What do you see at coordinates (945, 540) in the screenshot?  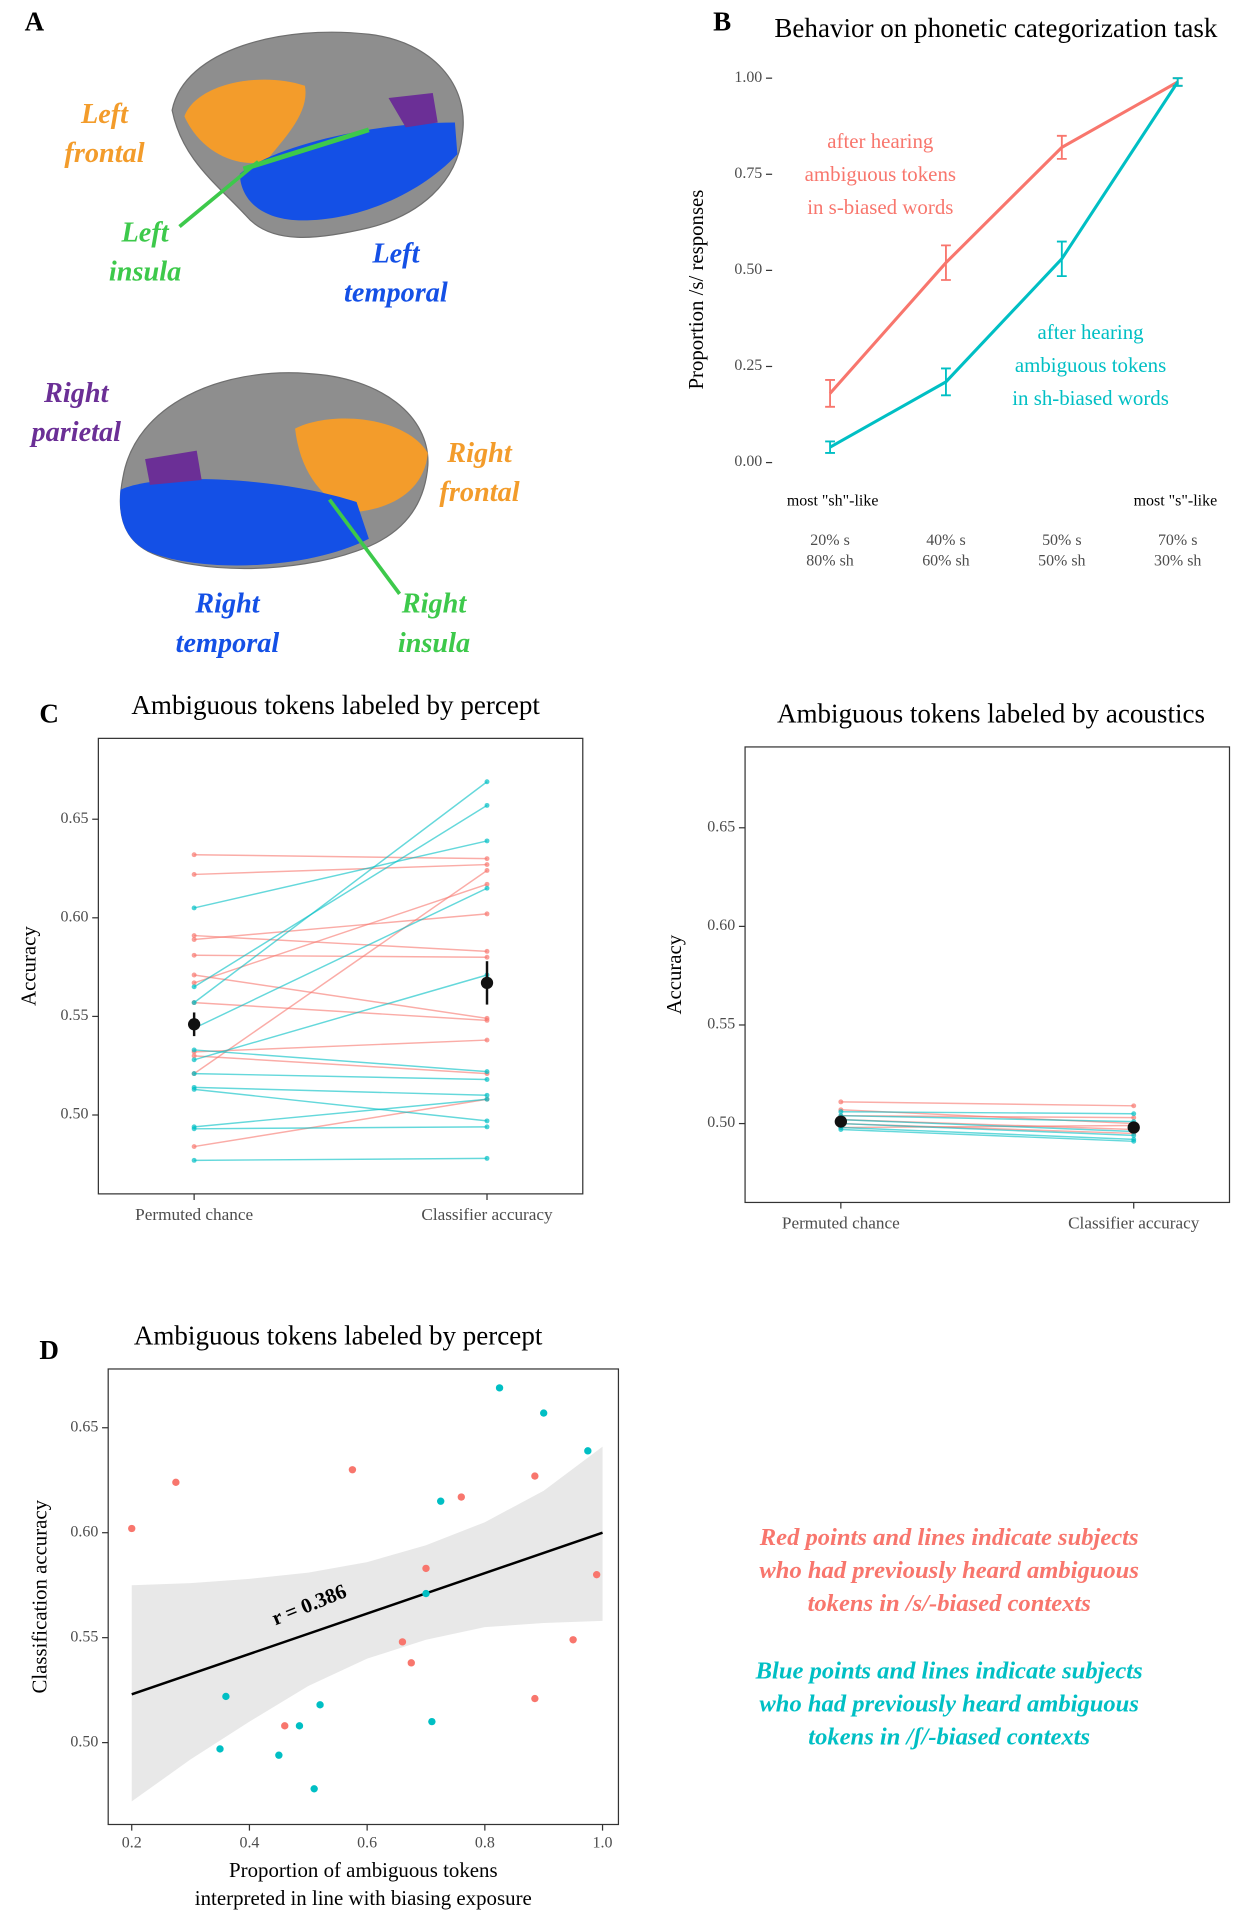 I see `x-tick-label: 40% s` at bounding box center [945, 540].